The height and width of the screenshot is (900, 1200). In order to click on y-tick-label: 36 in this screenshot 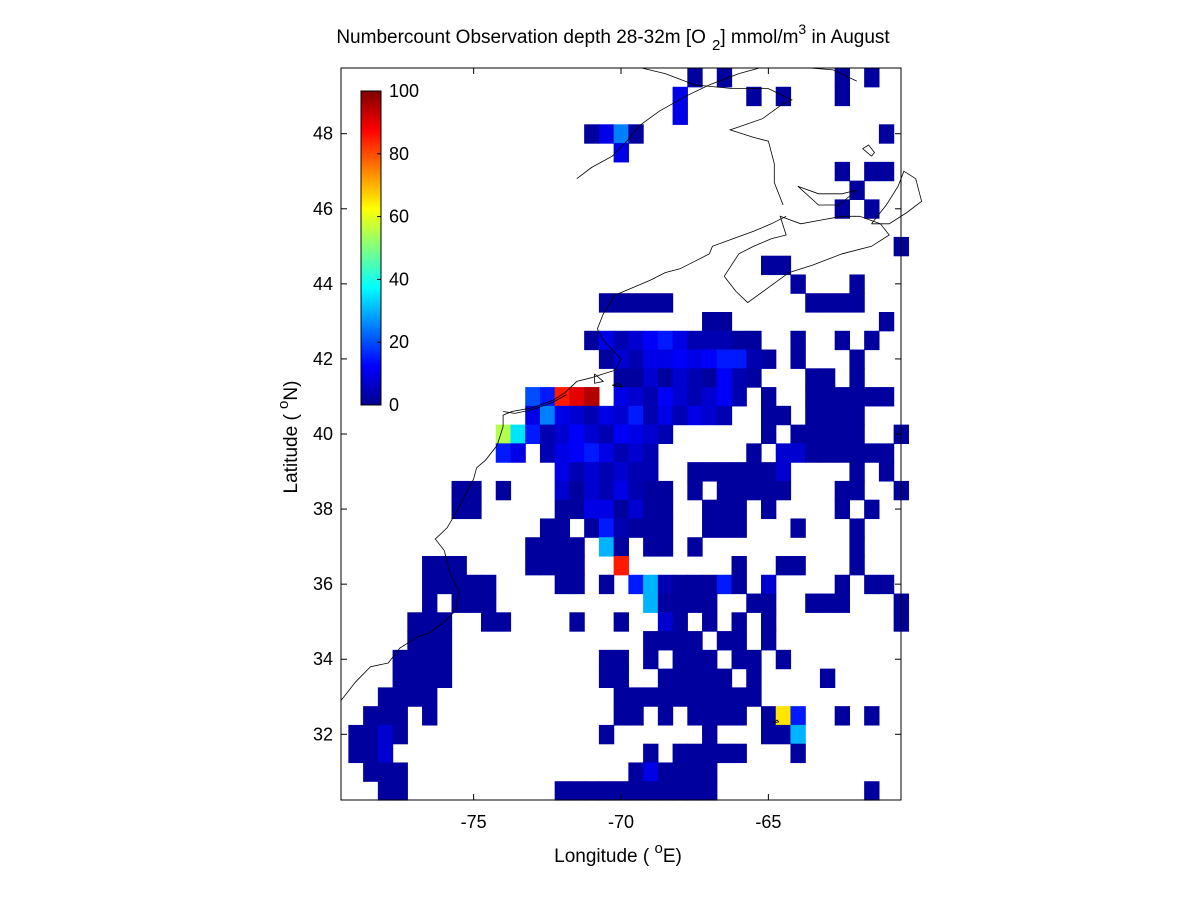, I will do `click(323, 584)`.